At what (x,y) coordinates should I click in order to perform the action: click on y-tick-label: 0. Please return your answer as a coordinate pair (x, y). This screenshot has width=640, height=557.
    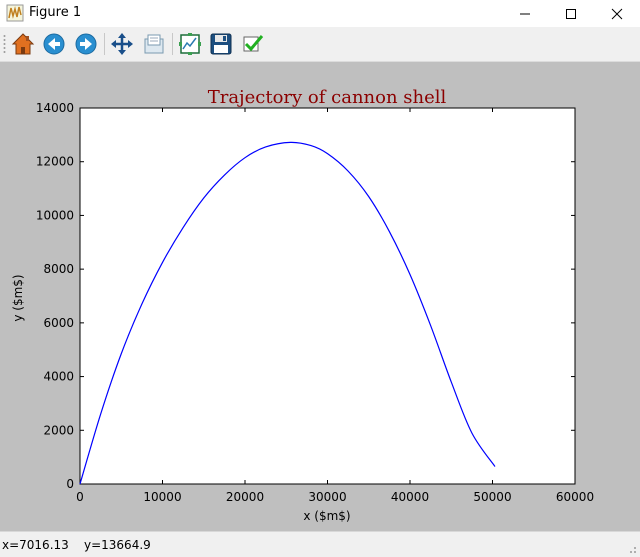
    Looking at the image, I should click on (70, 484).